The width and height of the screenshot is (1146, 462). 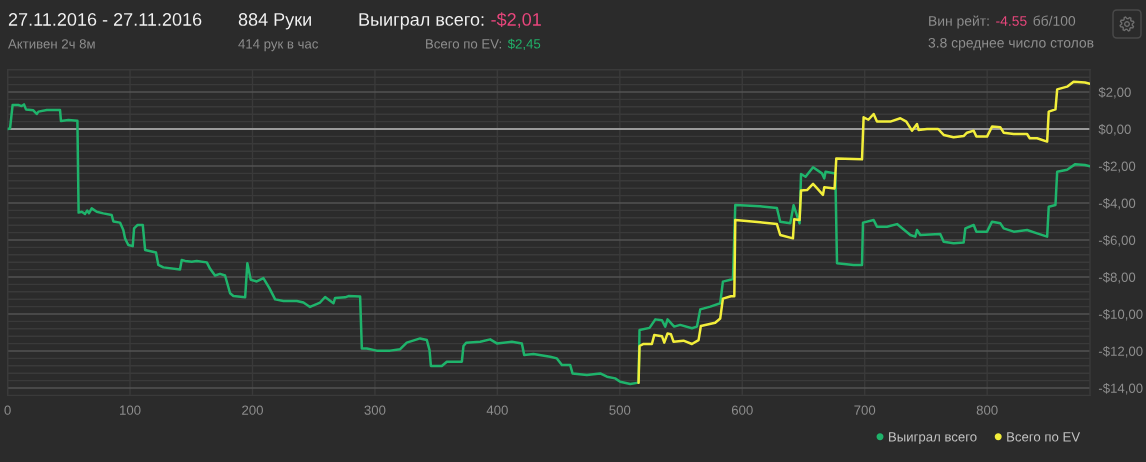 I want to click on x-tick-label: 300, so click(x=375, y=410).